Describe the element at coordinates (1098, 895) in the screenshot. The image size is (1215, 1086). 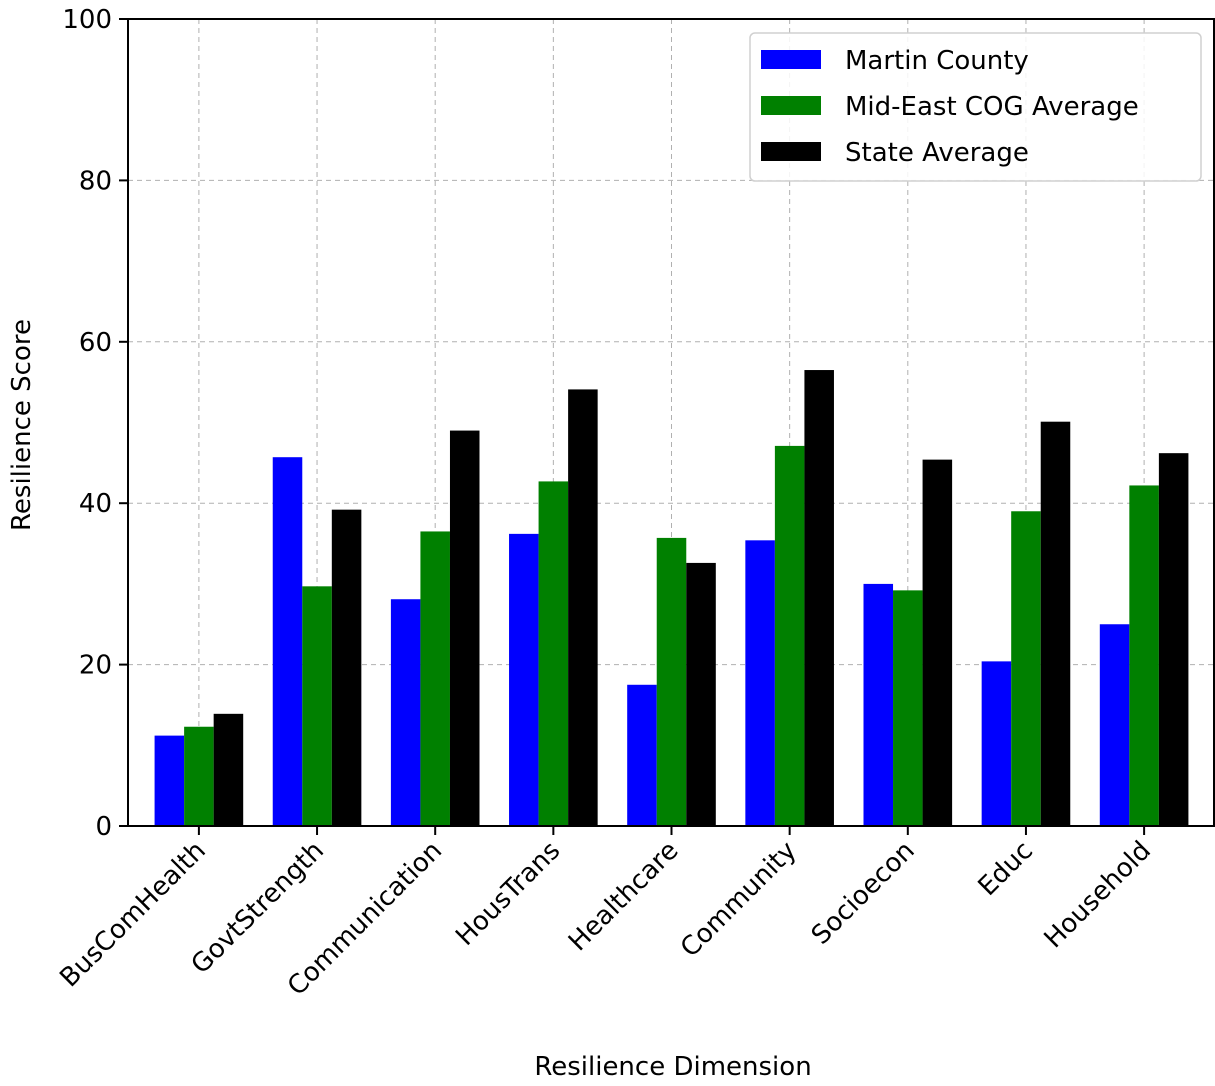
I see `x-tick-label: Household` at that location.